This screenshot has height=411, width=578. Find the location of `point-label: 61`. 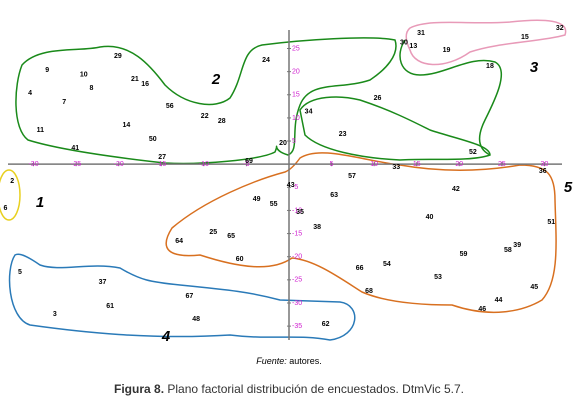

point-label: 61 is located at coordinates (110, 306).